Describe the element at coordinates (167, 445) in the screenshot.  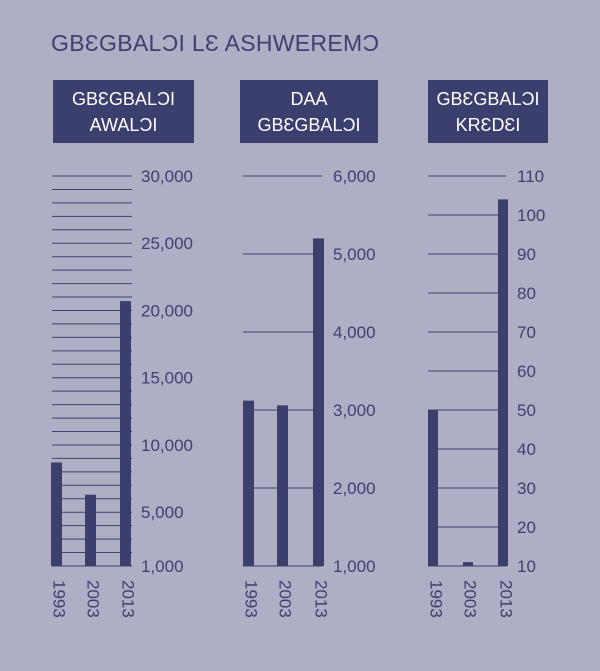
I see `panel1-tick-label: 10,000` at that location.